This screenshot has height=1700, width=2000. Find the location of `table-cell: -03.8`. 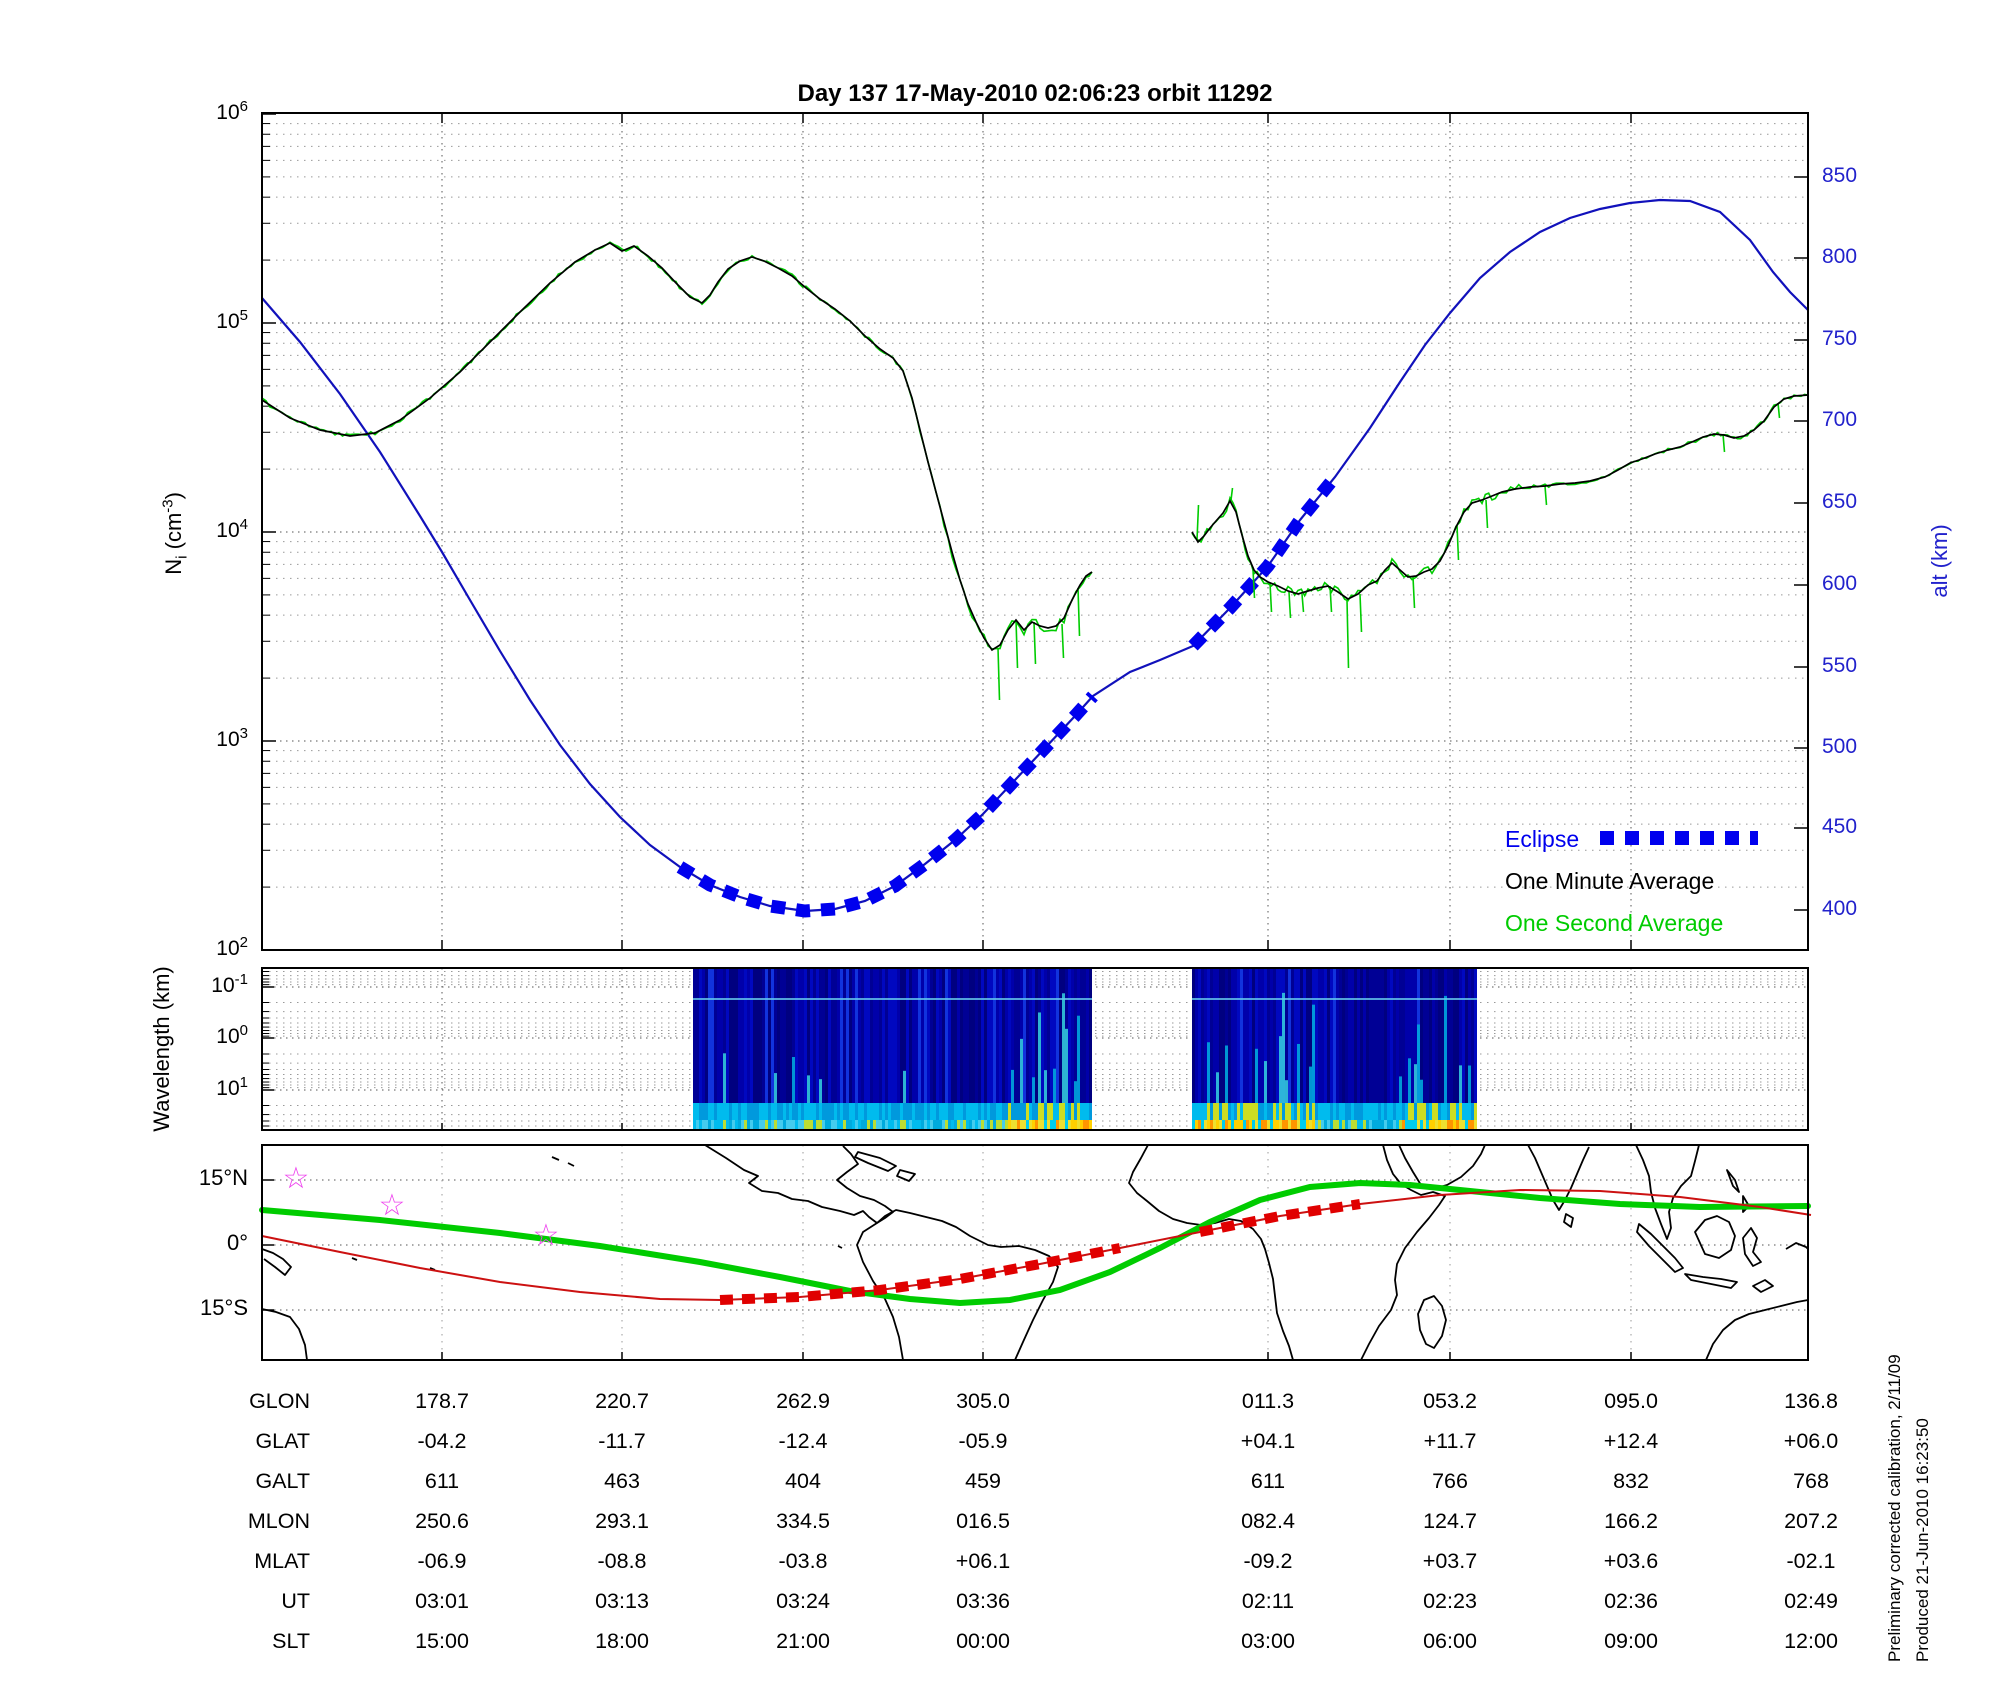

table-cell: -03.8 is located at coordinates (803, 1561).